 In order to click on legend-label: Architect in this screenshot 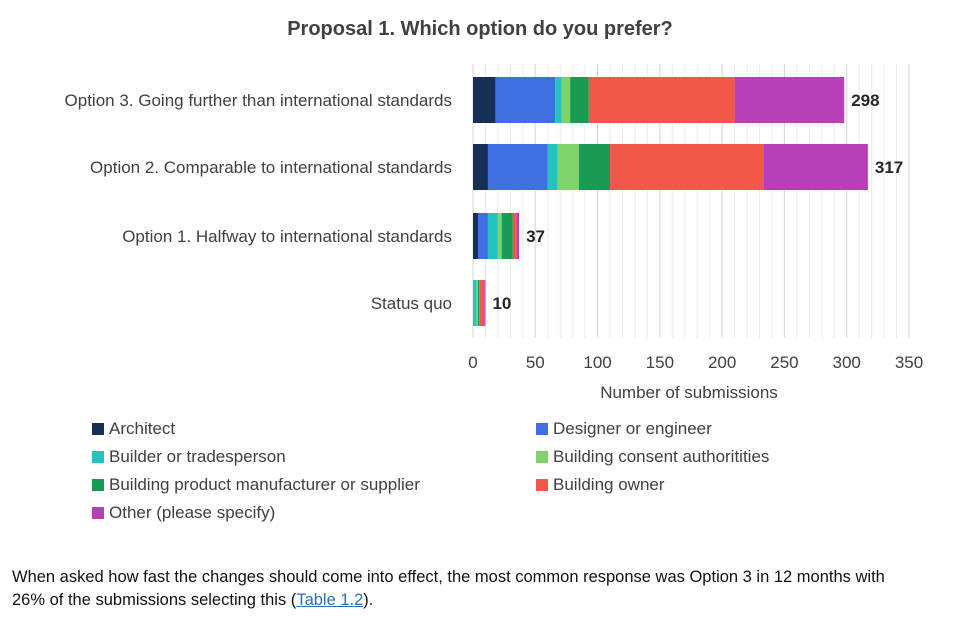, I will do `click(142, 428)`.